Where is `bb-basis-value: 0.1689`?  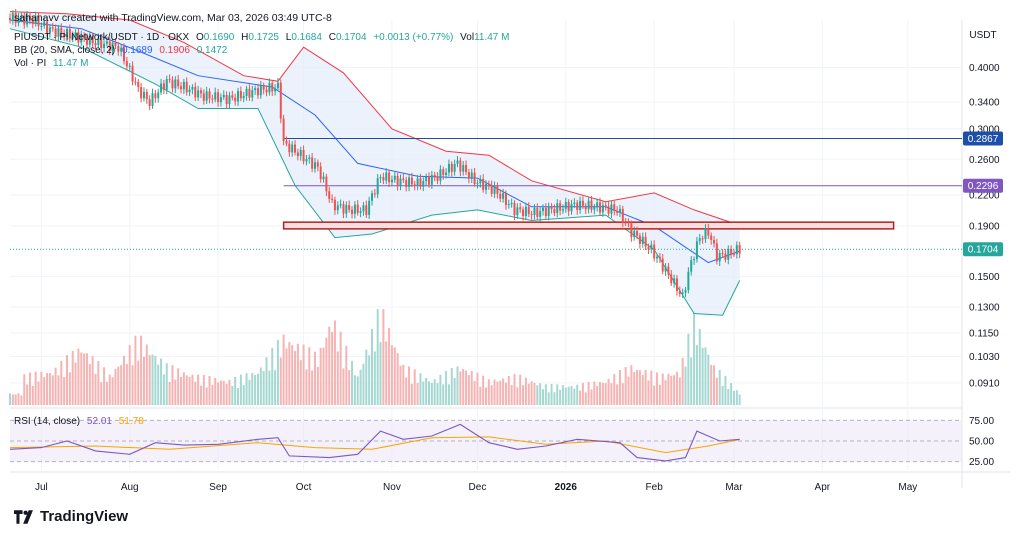
bb-basis-value: 0.1689 is located at coordinates (137, 50).